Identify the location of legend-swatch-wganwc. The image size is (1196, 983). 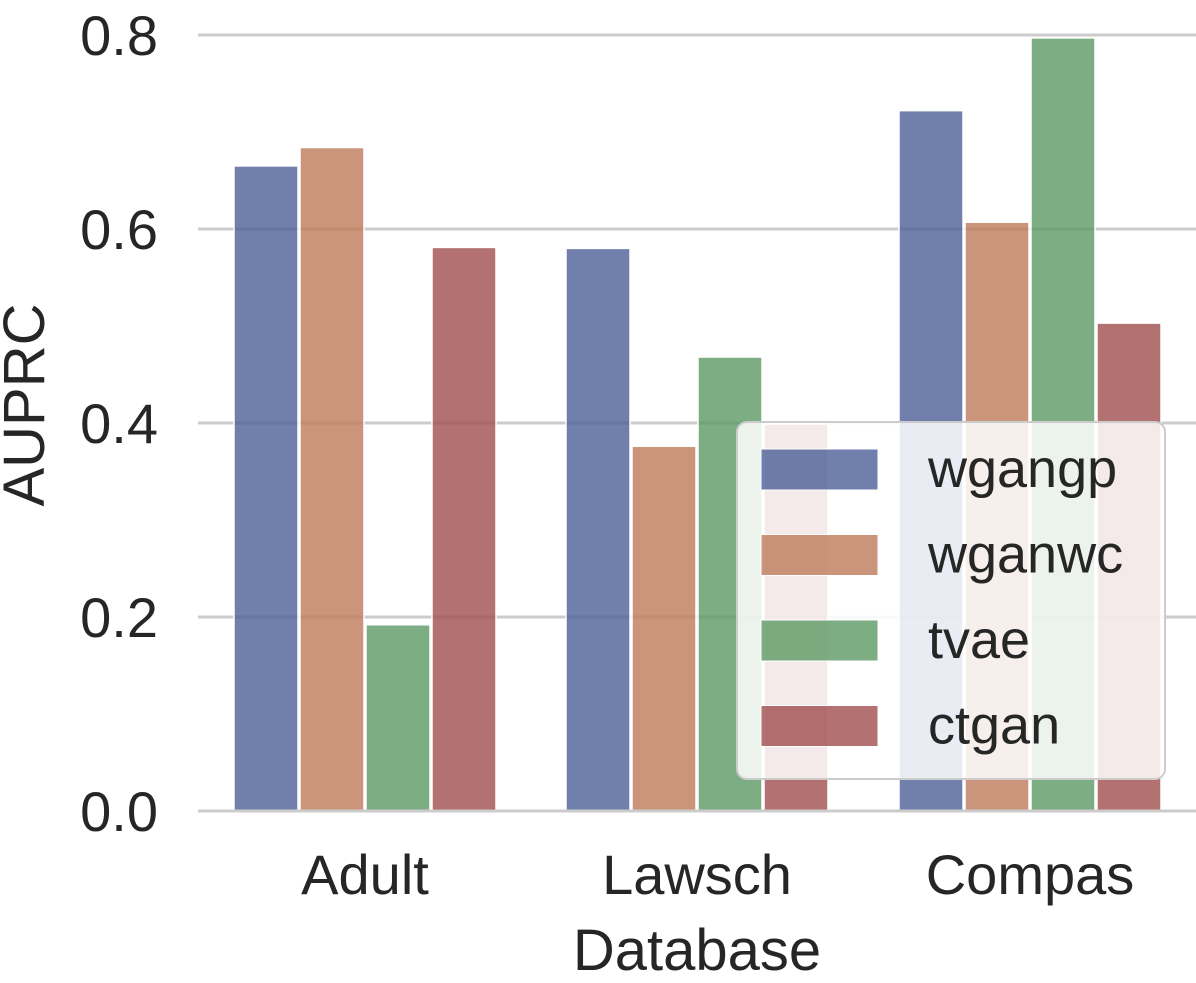
(819, 555).